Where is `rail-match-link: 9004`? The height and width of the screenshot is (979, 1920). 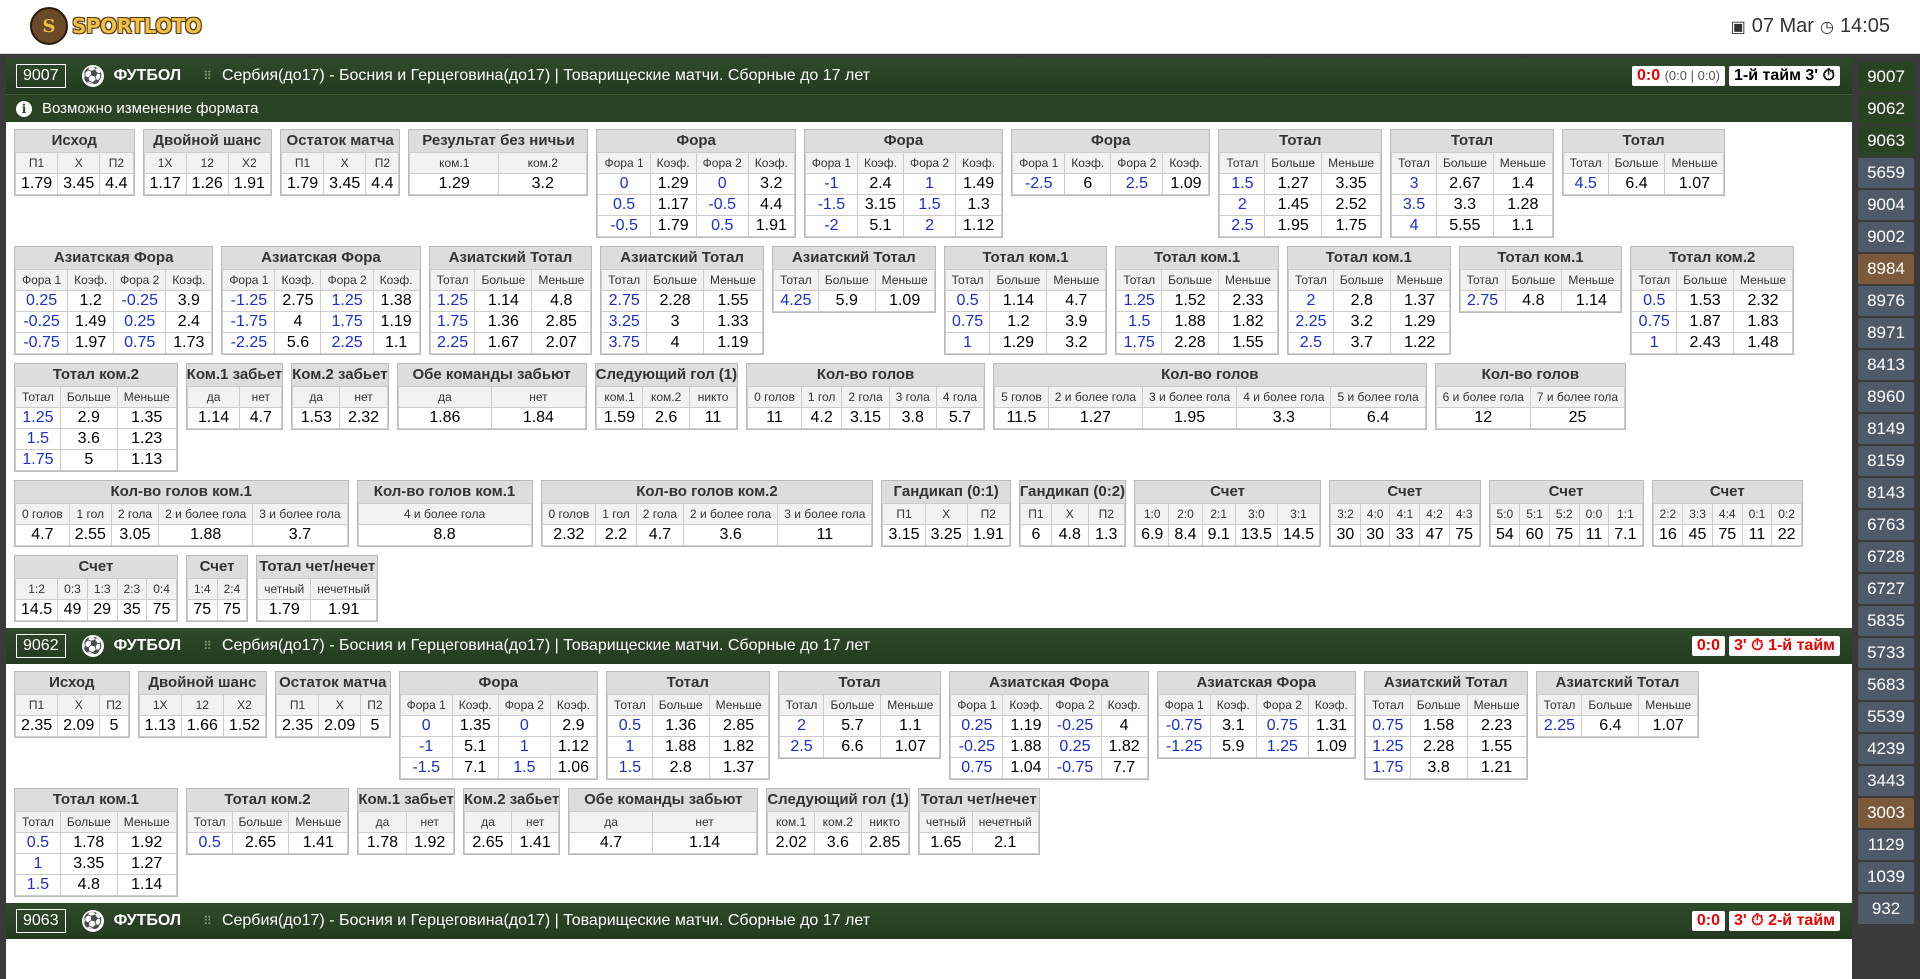 rail-match-link: 9004 is located at coordinates (1886, 205).